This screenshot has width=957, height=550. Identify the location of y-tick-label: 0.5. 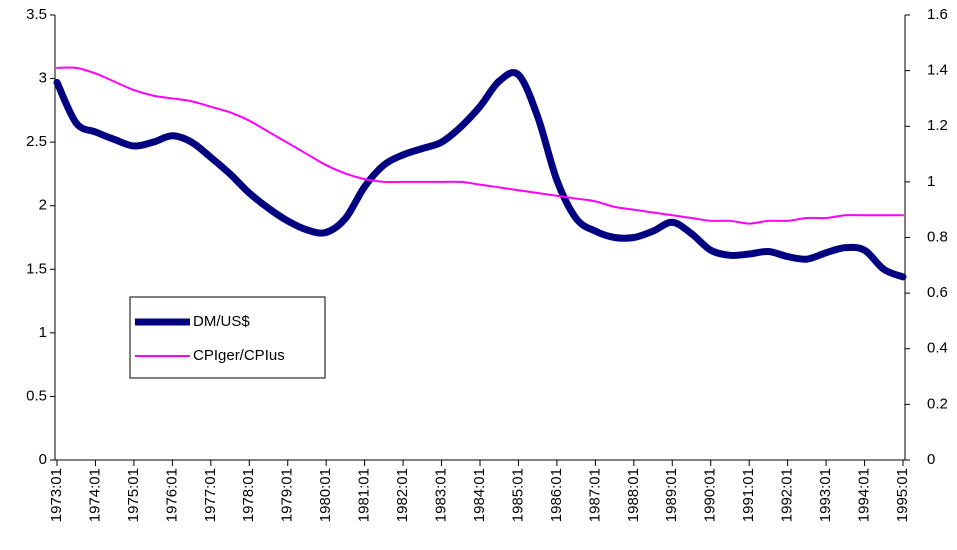
(36, 395).